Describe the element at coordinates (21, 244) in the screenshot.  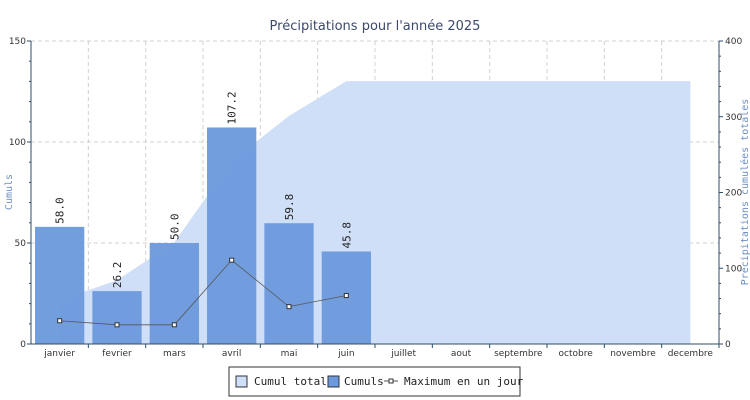
I see `y-tick-label: 50` at that location.